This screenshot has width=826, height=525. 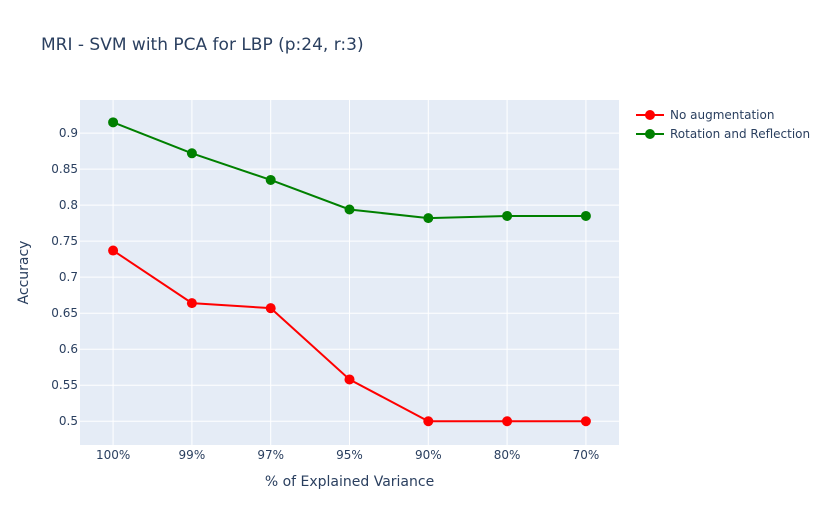 I want to click on y-tick-label: 0.65, so click(x=64, y=313).